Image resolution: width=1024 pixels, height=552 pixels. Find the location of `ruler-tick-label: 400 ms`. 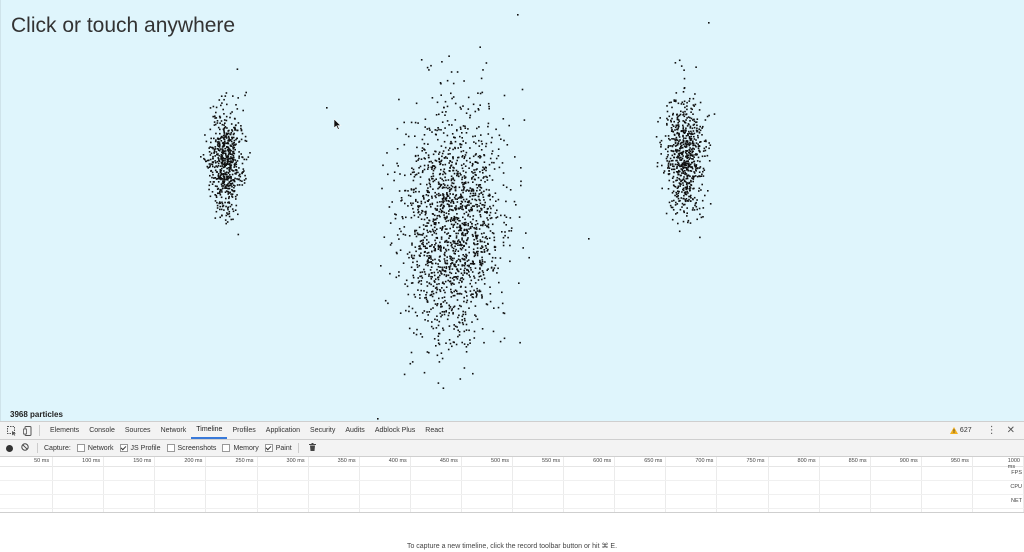

ruler-tick-label: 400 ms is located at coordinates (397, 461).